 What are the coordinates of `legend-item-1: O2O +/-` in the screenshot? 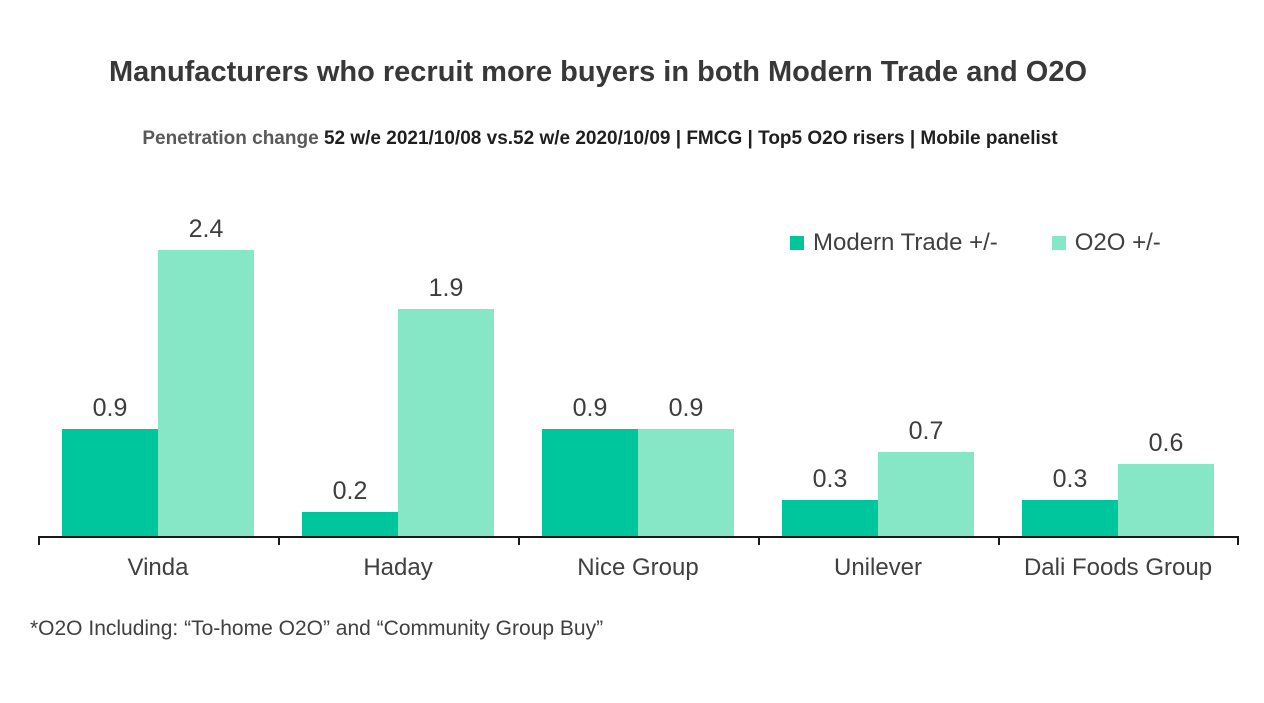 It's located at (1106, 243).